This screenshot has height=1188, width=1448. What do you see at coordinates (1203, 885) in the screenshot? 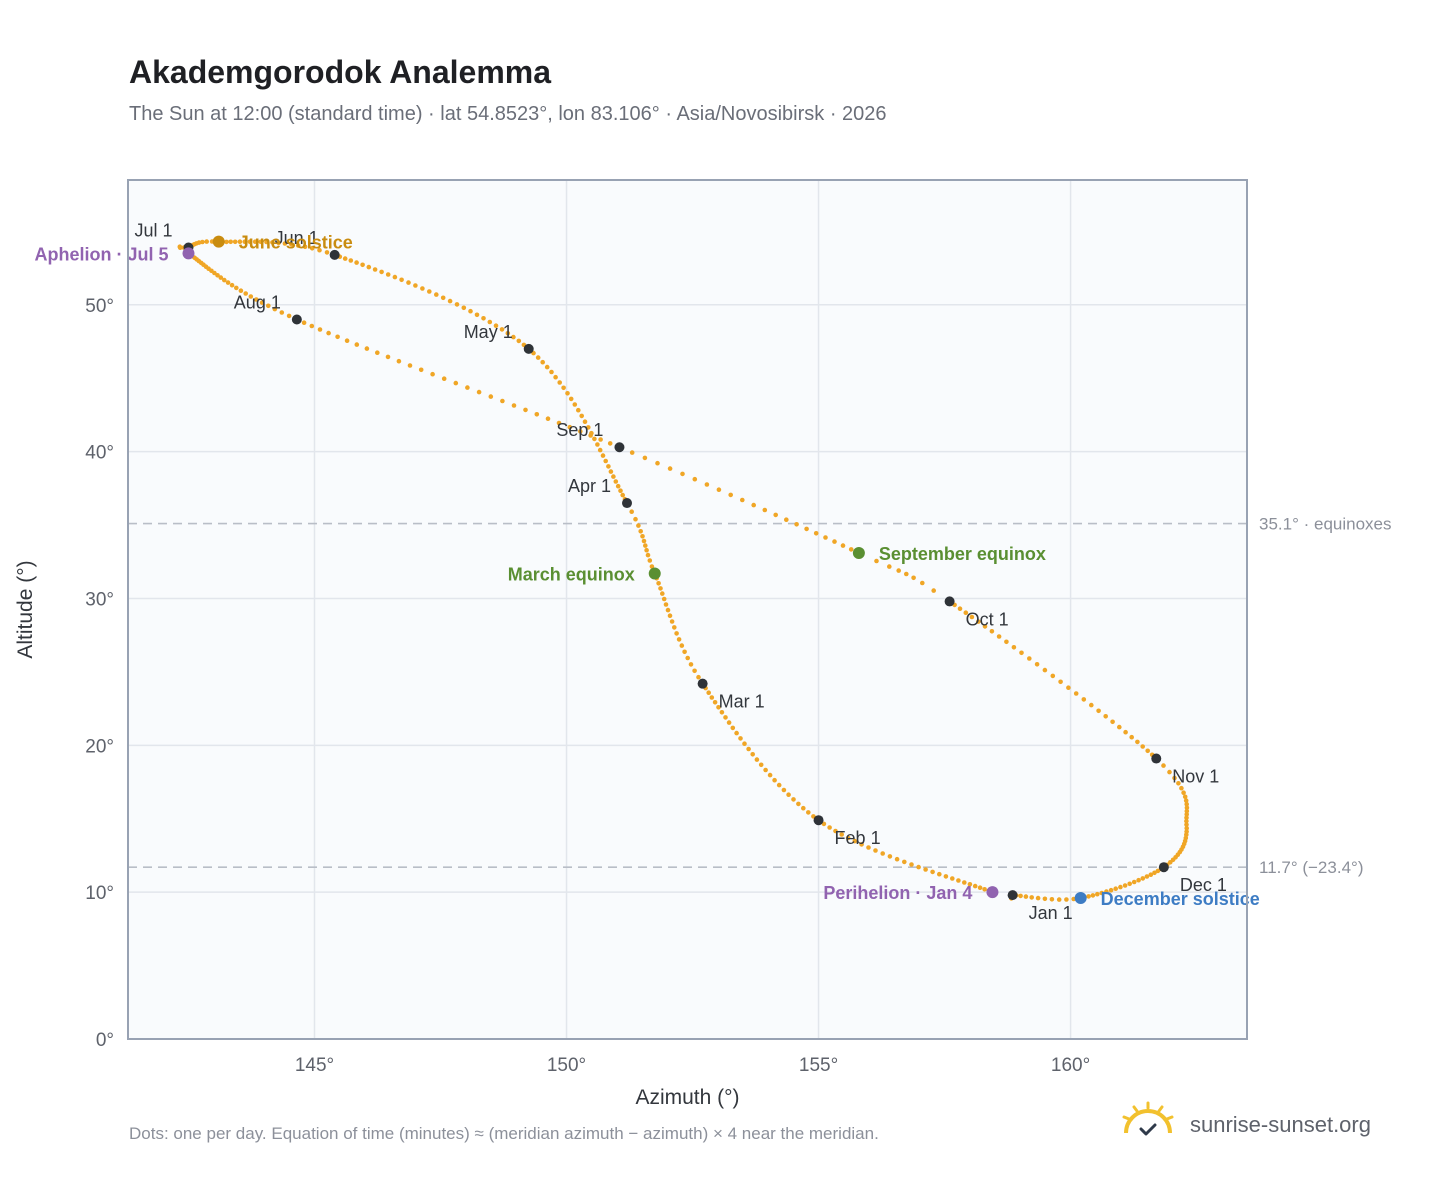
I see `month-marker-label: Dec 1` at bounding box center [1203, 885].